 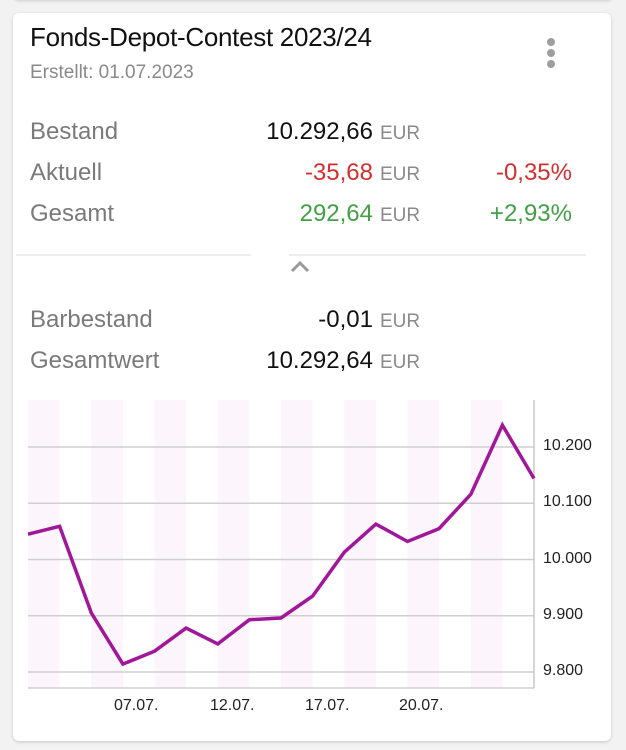 I want to click on bestand-value: 10.292,66, so click(x=319, y=131).